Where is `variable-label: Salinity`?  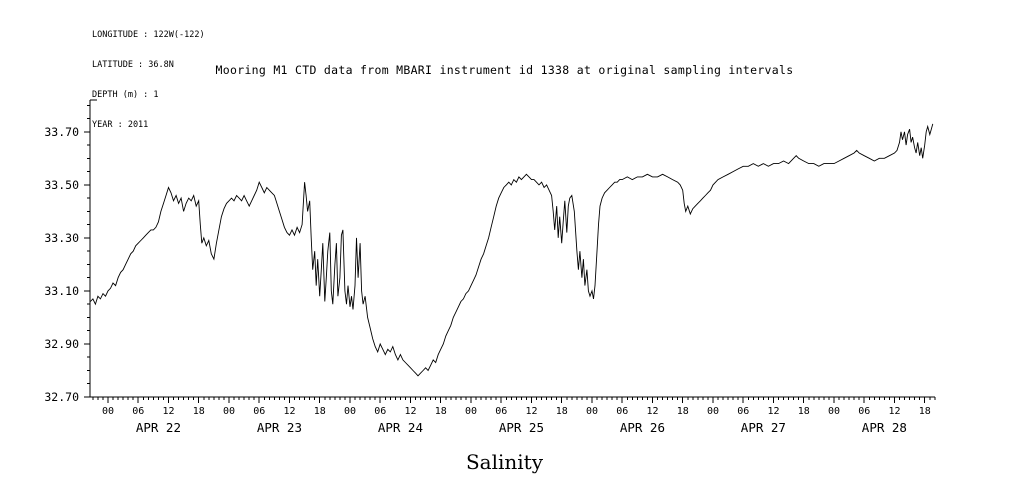 variable-label: Salinity is located at coordinates (504, 462).